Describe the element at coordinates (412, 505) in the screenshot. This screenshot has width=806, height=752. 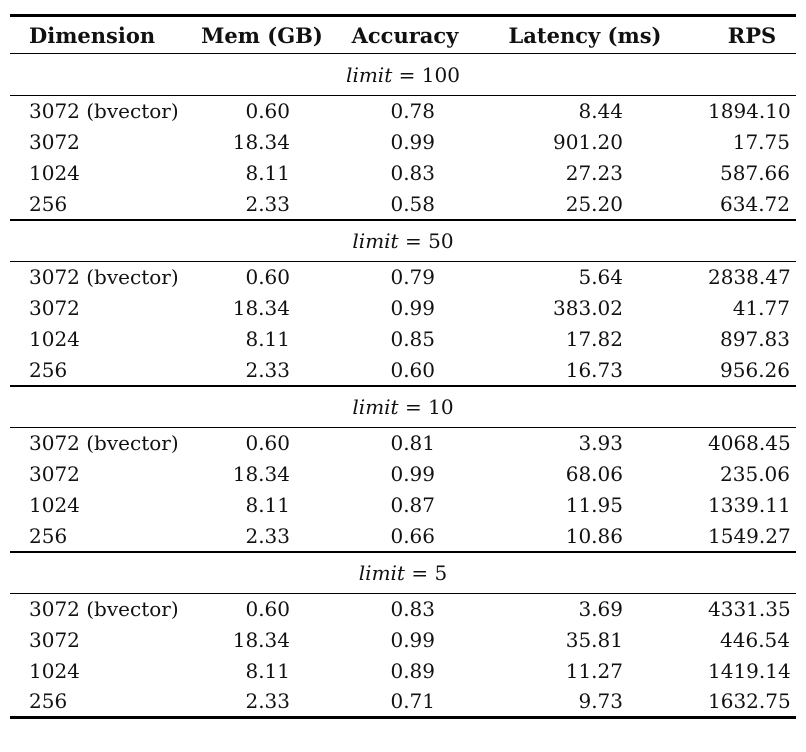
I see `cell-accuracy: 0.87` at that location.